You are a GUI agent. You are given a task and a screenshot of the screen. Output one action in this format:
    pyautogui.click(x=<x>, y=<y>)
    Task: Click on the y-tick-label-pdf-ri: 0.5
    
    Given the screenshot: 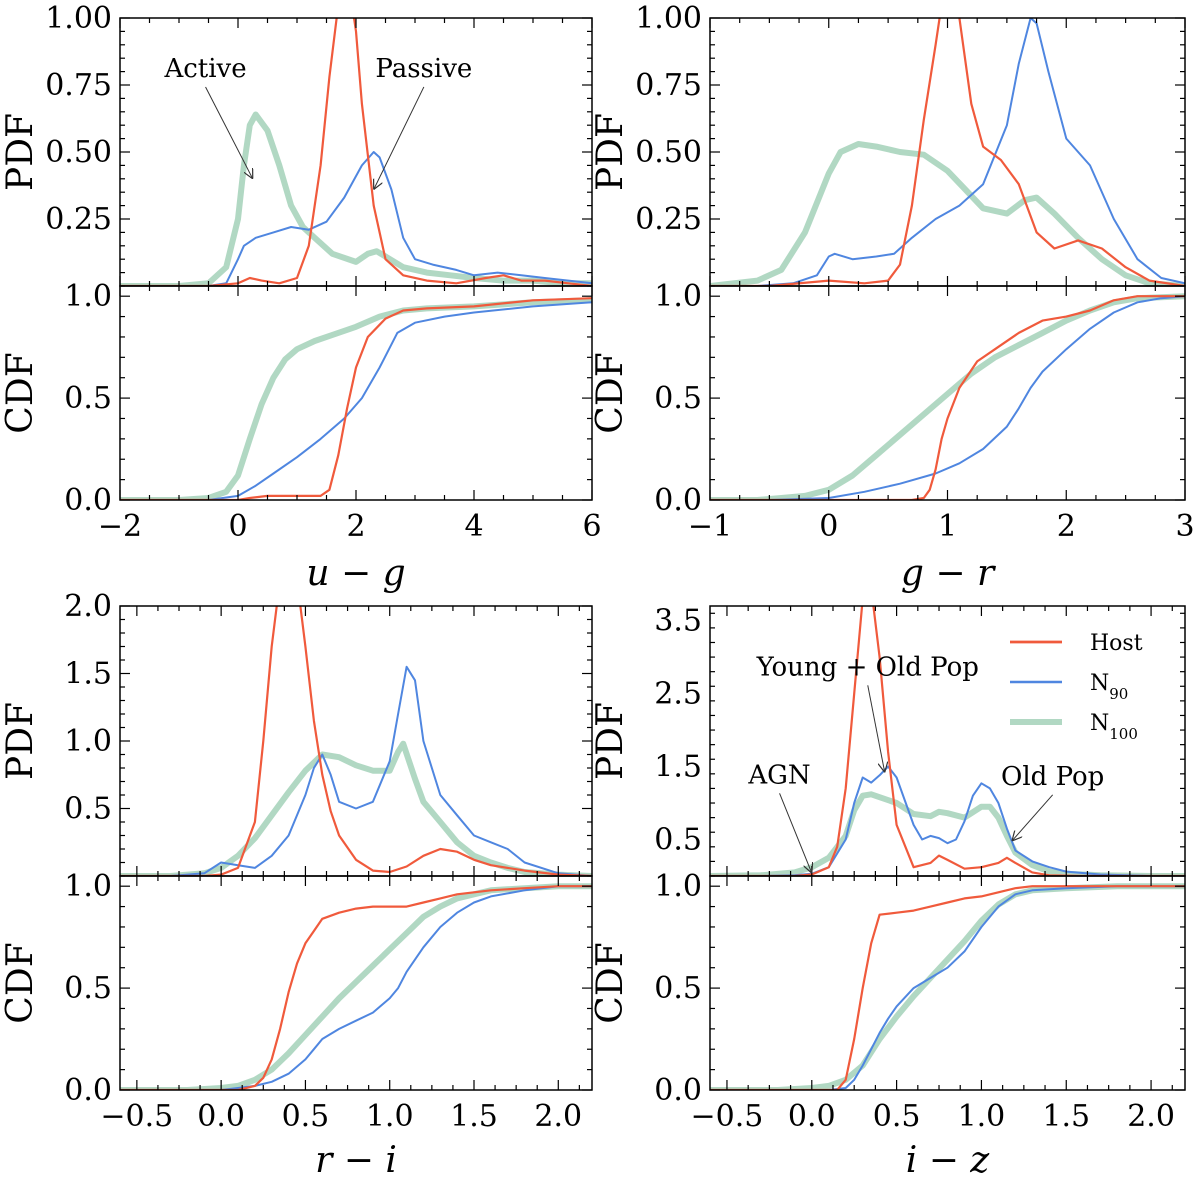 What is the action you would take?
    pyautogui.click(x=88, y=809)
    